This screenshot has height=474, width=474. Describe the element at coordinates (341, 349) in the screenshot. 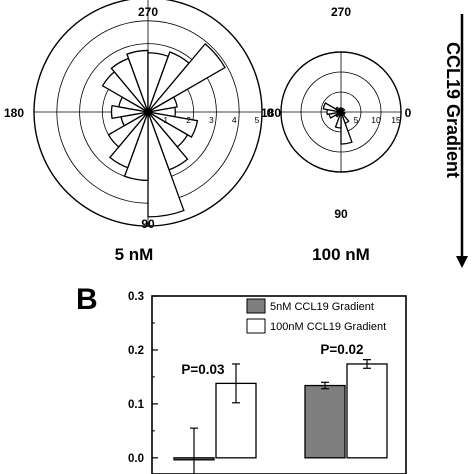

I see `p-value-annotation: P=0.02` at that location.